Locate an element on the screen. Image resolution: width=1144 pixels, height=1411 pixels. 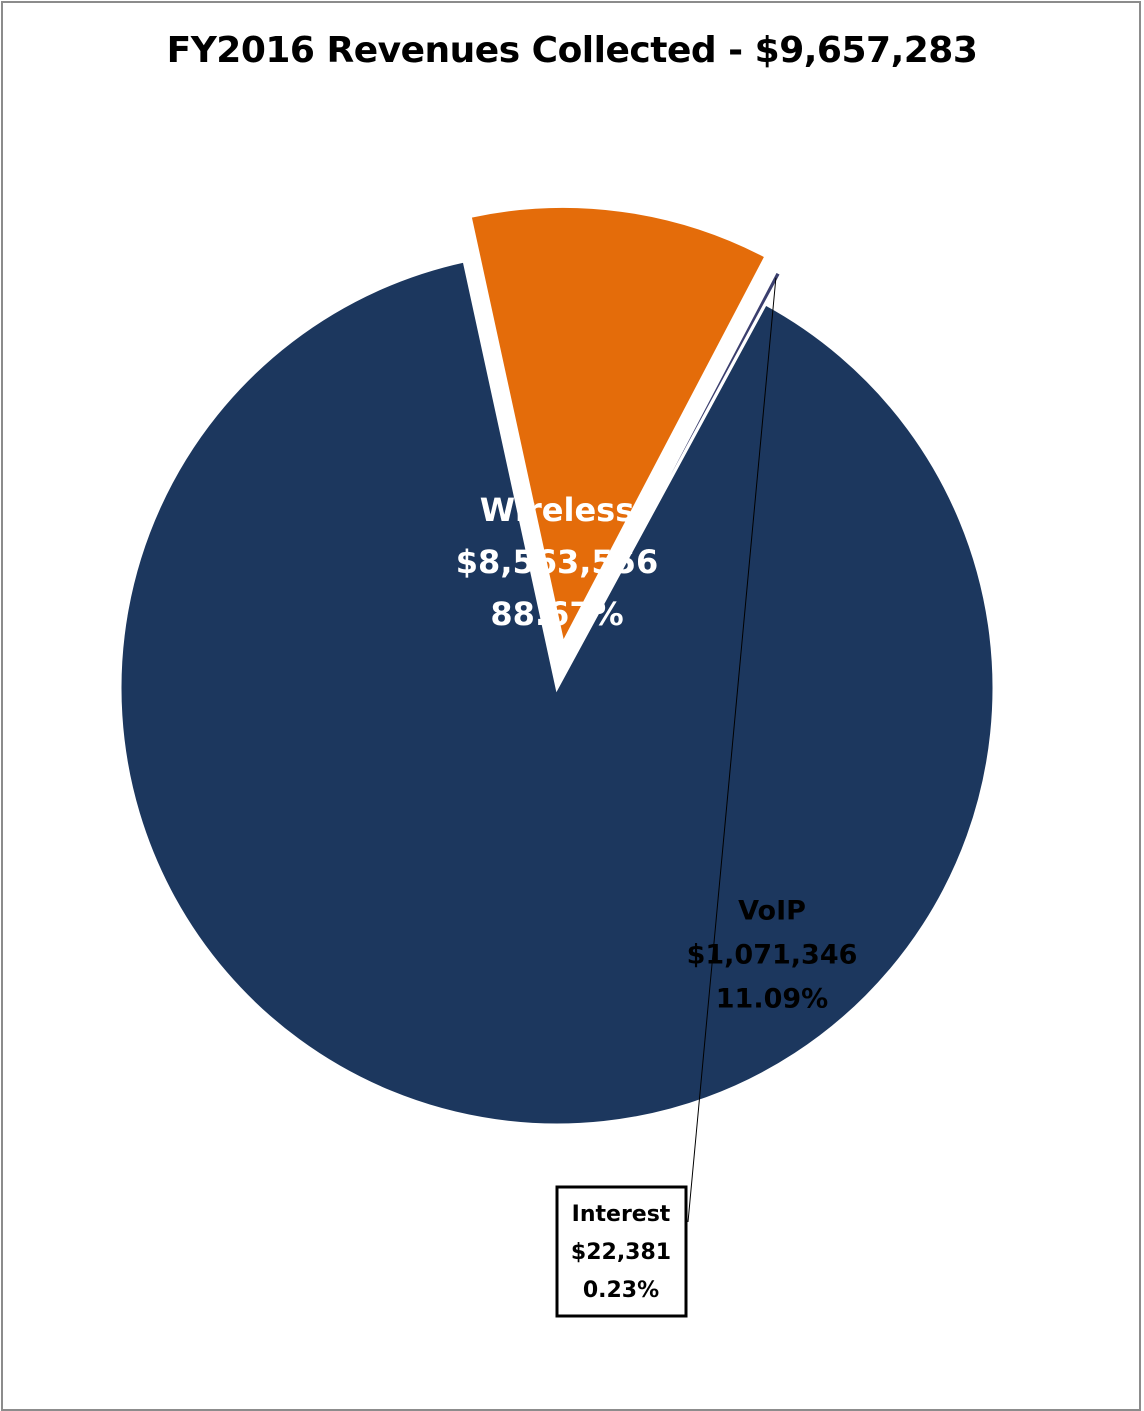
data-label-wireless: Wireless $8,563,556 88.67% is located at coordinates (557, 562).